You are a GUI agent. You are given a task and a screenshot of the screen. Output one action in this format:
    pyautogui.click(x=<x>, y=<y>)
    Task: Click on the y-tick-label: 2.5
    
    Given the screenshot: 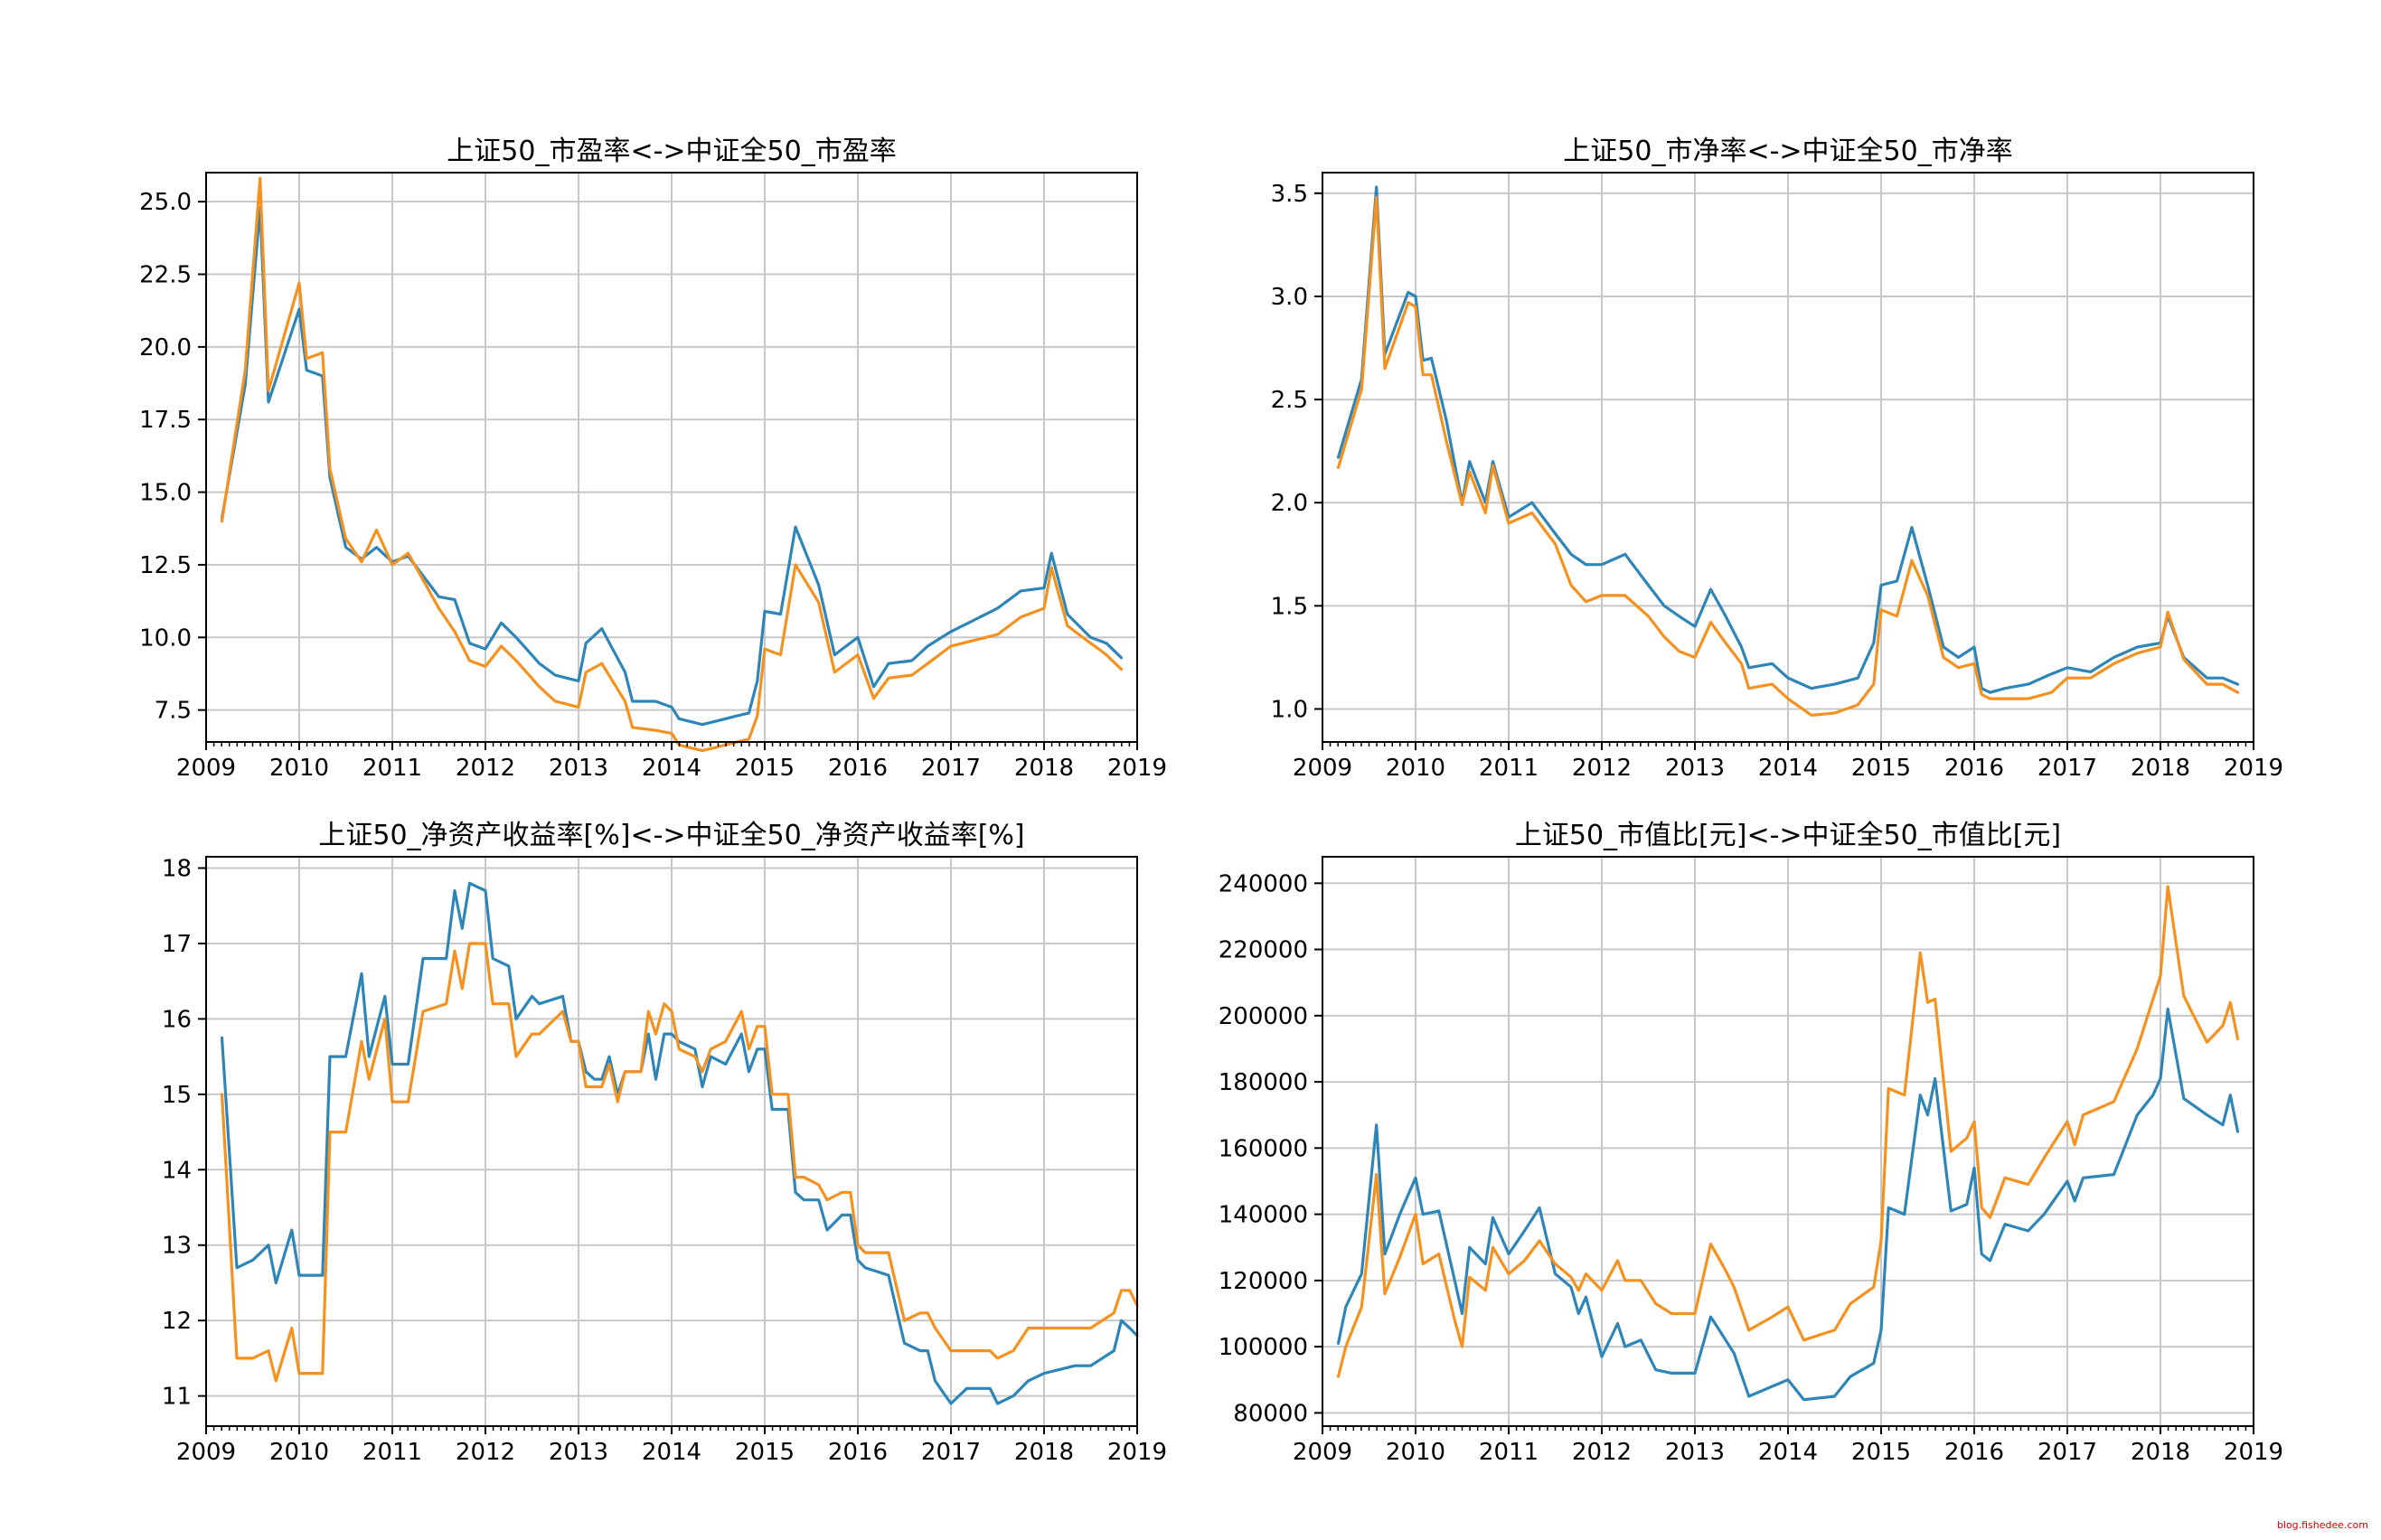 What is the action you would take?
    pyautogui.click(x=1289, y=400)
    